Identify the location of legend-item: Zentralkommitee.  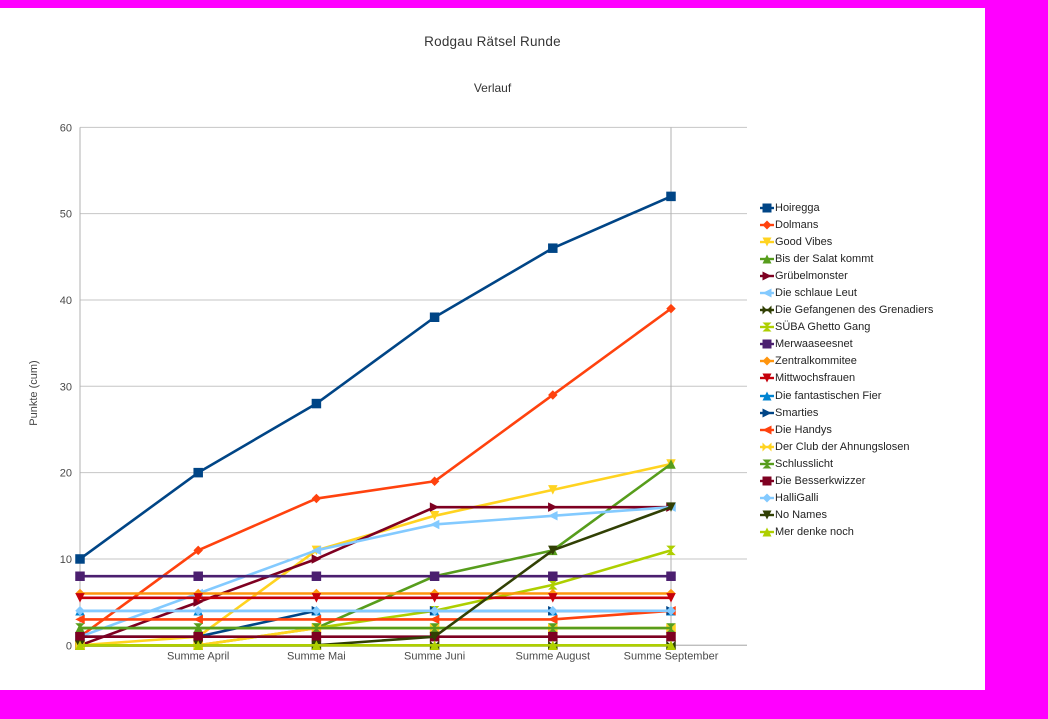
(846, 361).